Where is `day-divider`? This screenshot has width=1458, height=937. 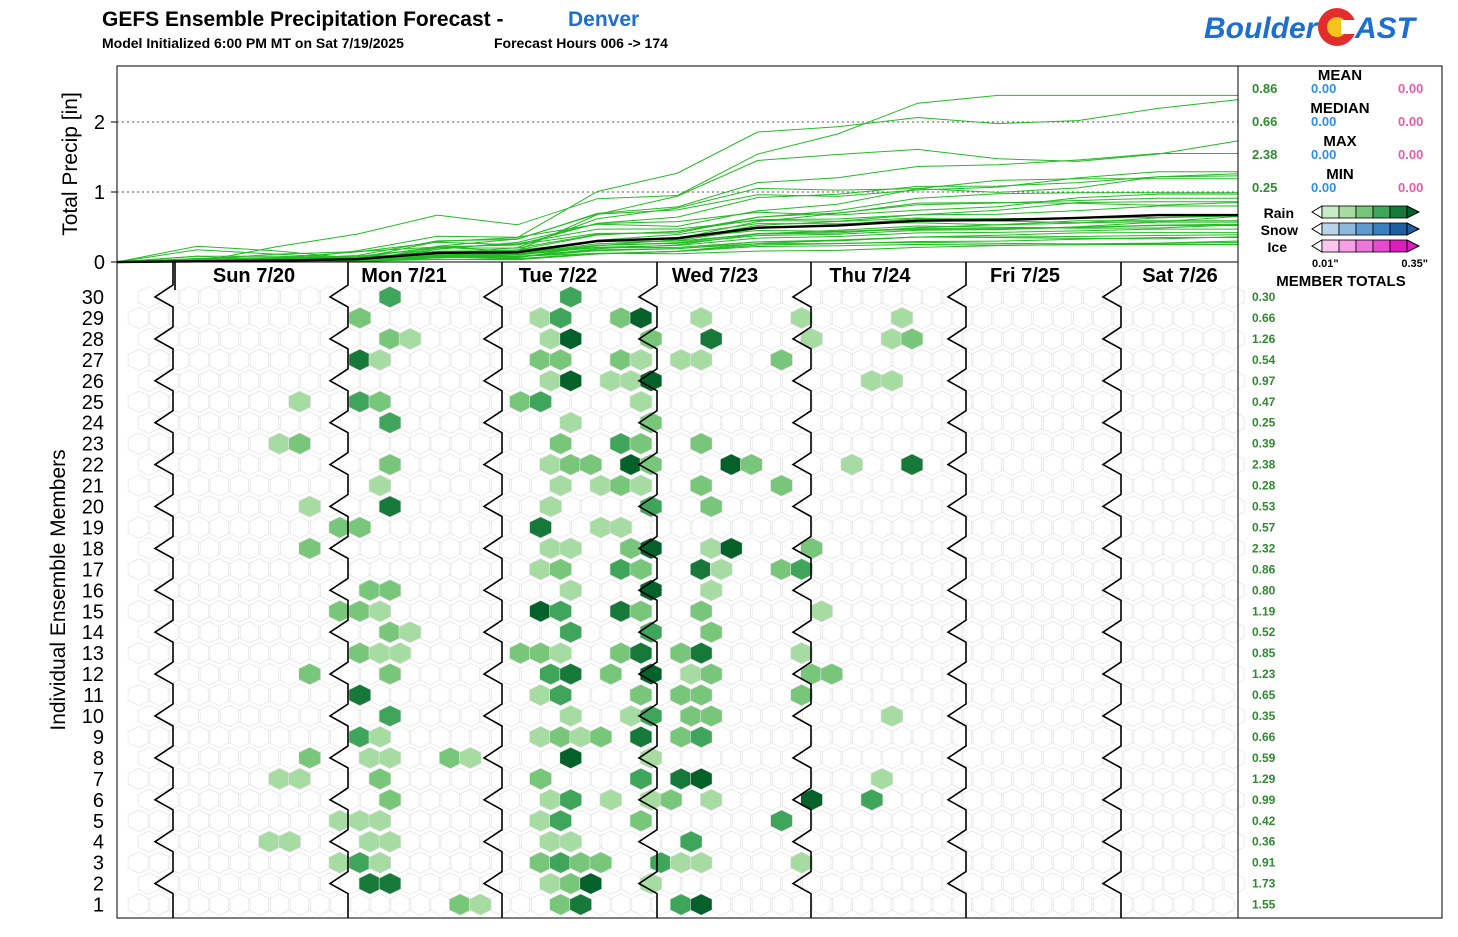 day-divider is located at coordinates (647, 590).